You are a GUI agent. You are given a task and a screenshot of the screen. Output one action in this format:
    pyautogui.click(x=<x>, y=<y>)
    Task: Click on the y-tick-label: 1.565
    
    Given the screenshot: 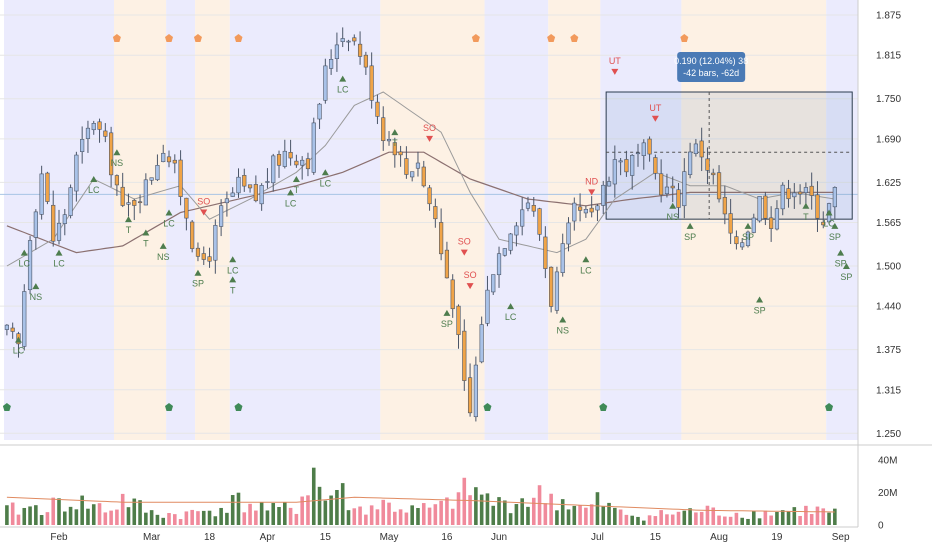 What is the action you would take?
    pyautogui.click(x=888, y=223)
    